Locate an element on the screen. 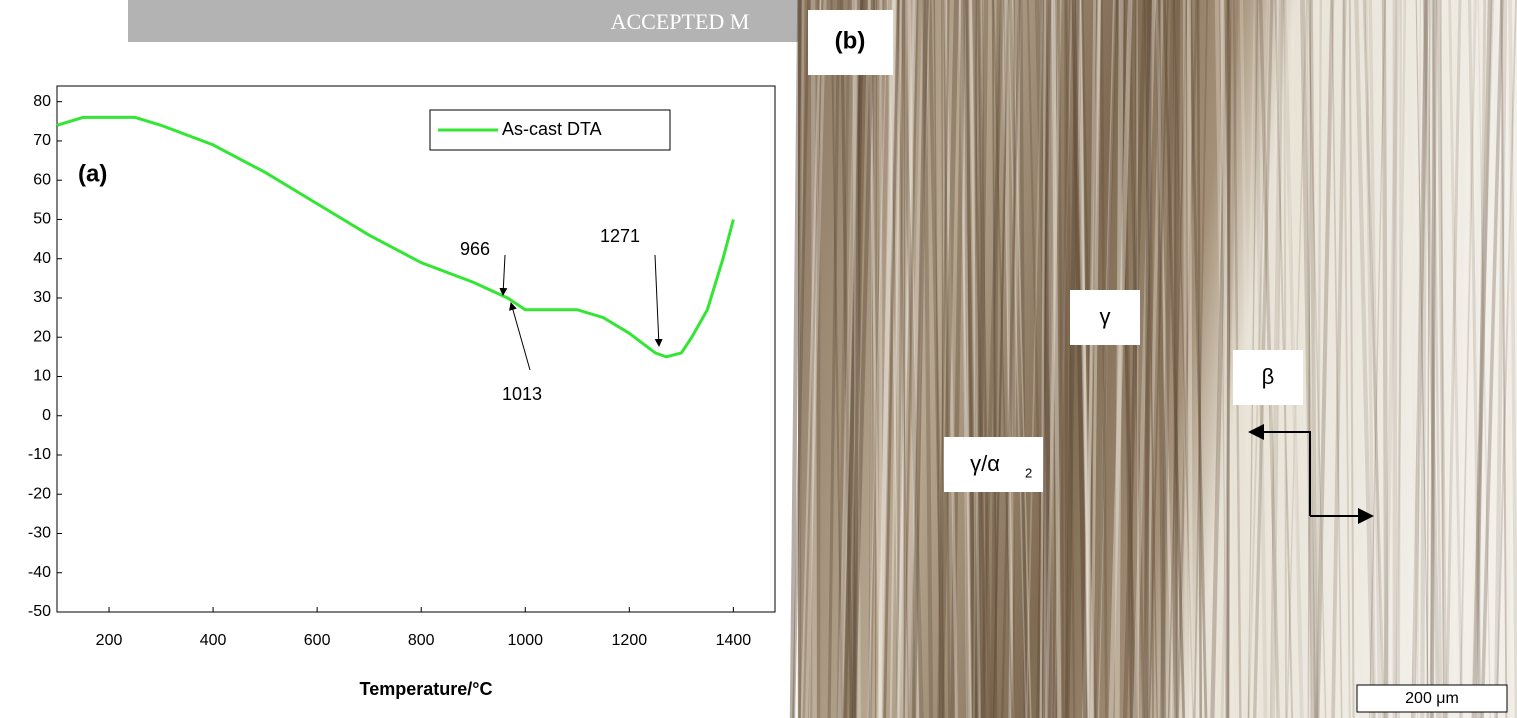  scale-bar is located at coordinates (1432, 698).